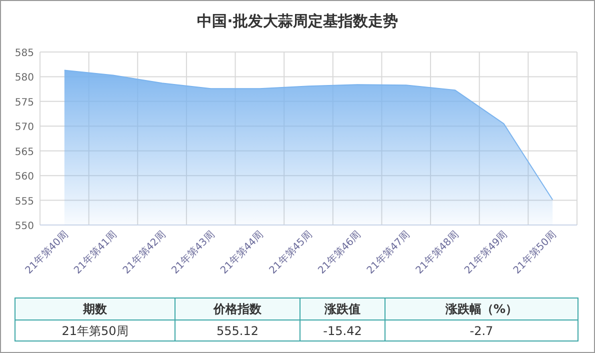 The width and height of the screenshot is (595, 353). What do you see at coordinates (24, 102) in the screenshot?
I see `y-tick-label: 575` at bounding box center [24, 102].